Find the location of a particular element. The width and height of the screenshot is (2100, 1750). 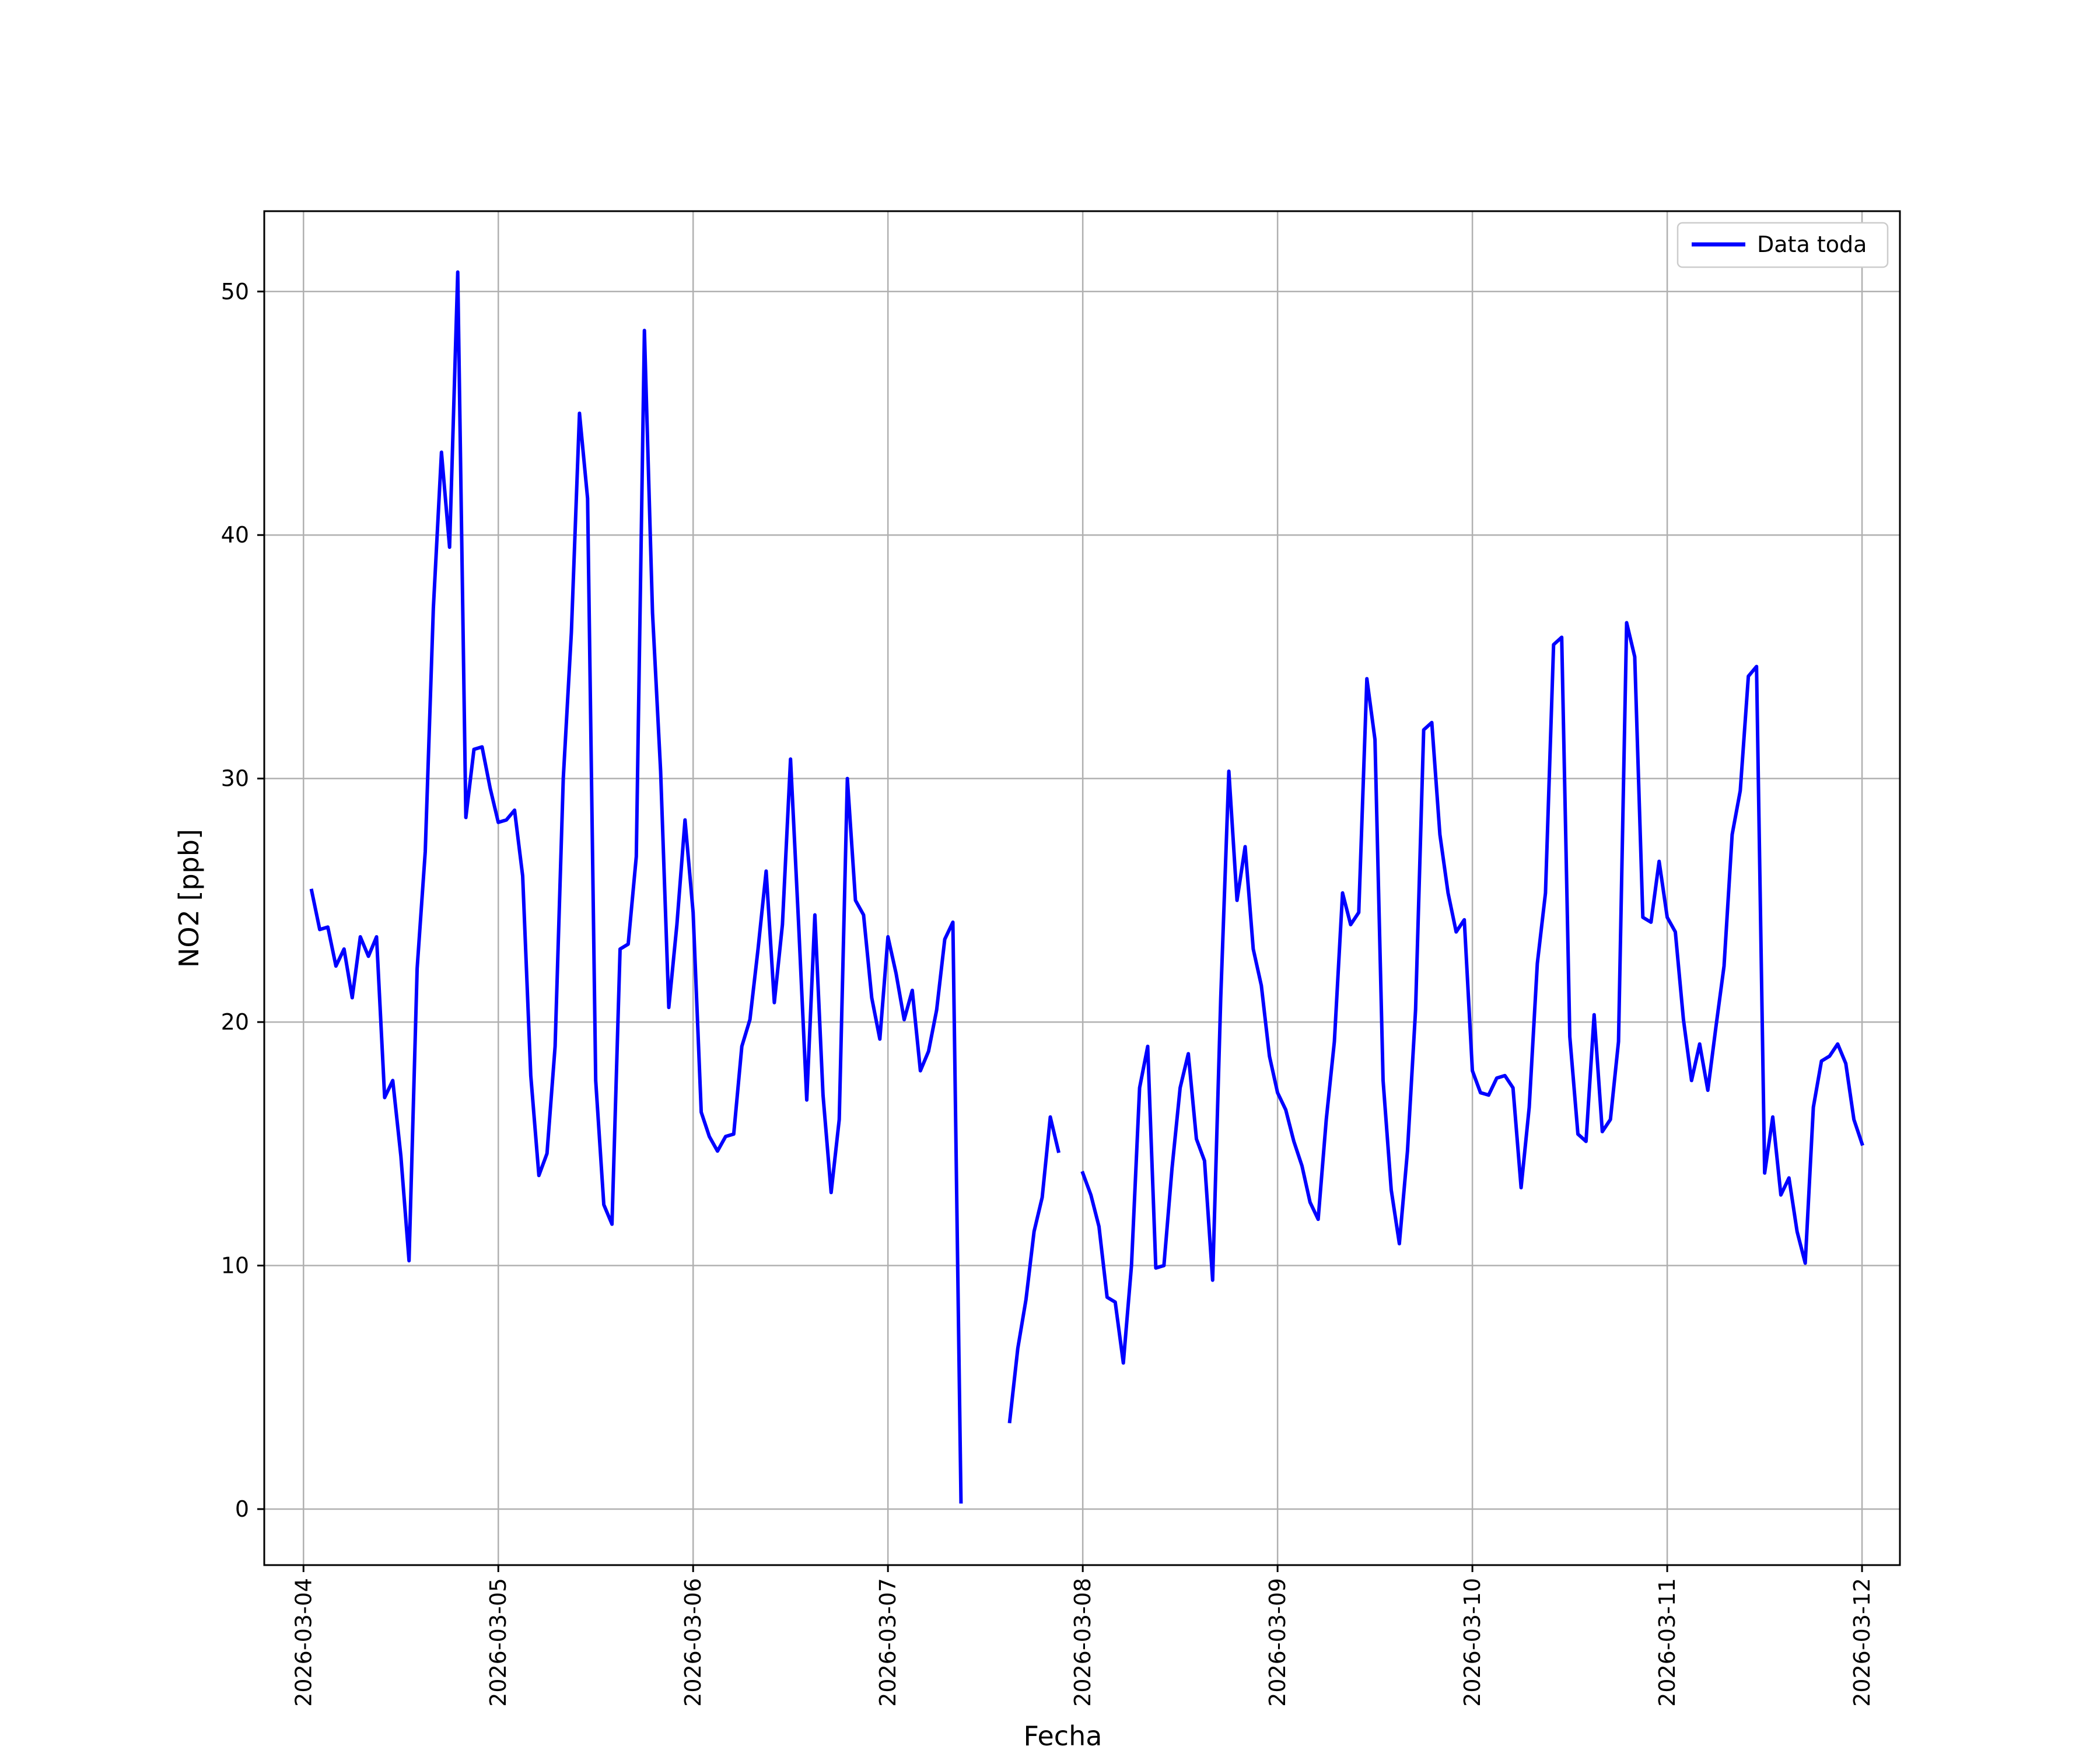

legend: Data toda is located at coordinates (1782, 245).